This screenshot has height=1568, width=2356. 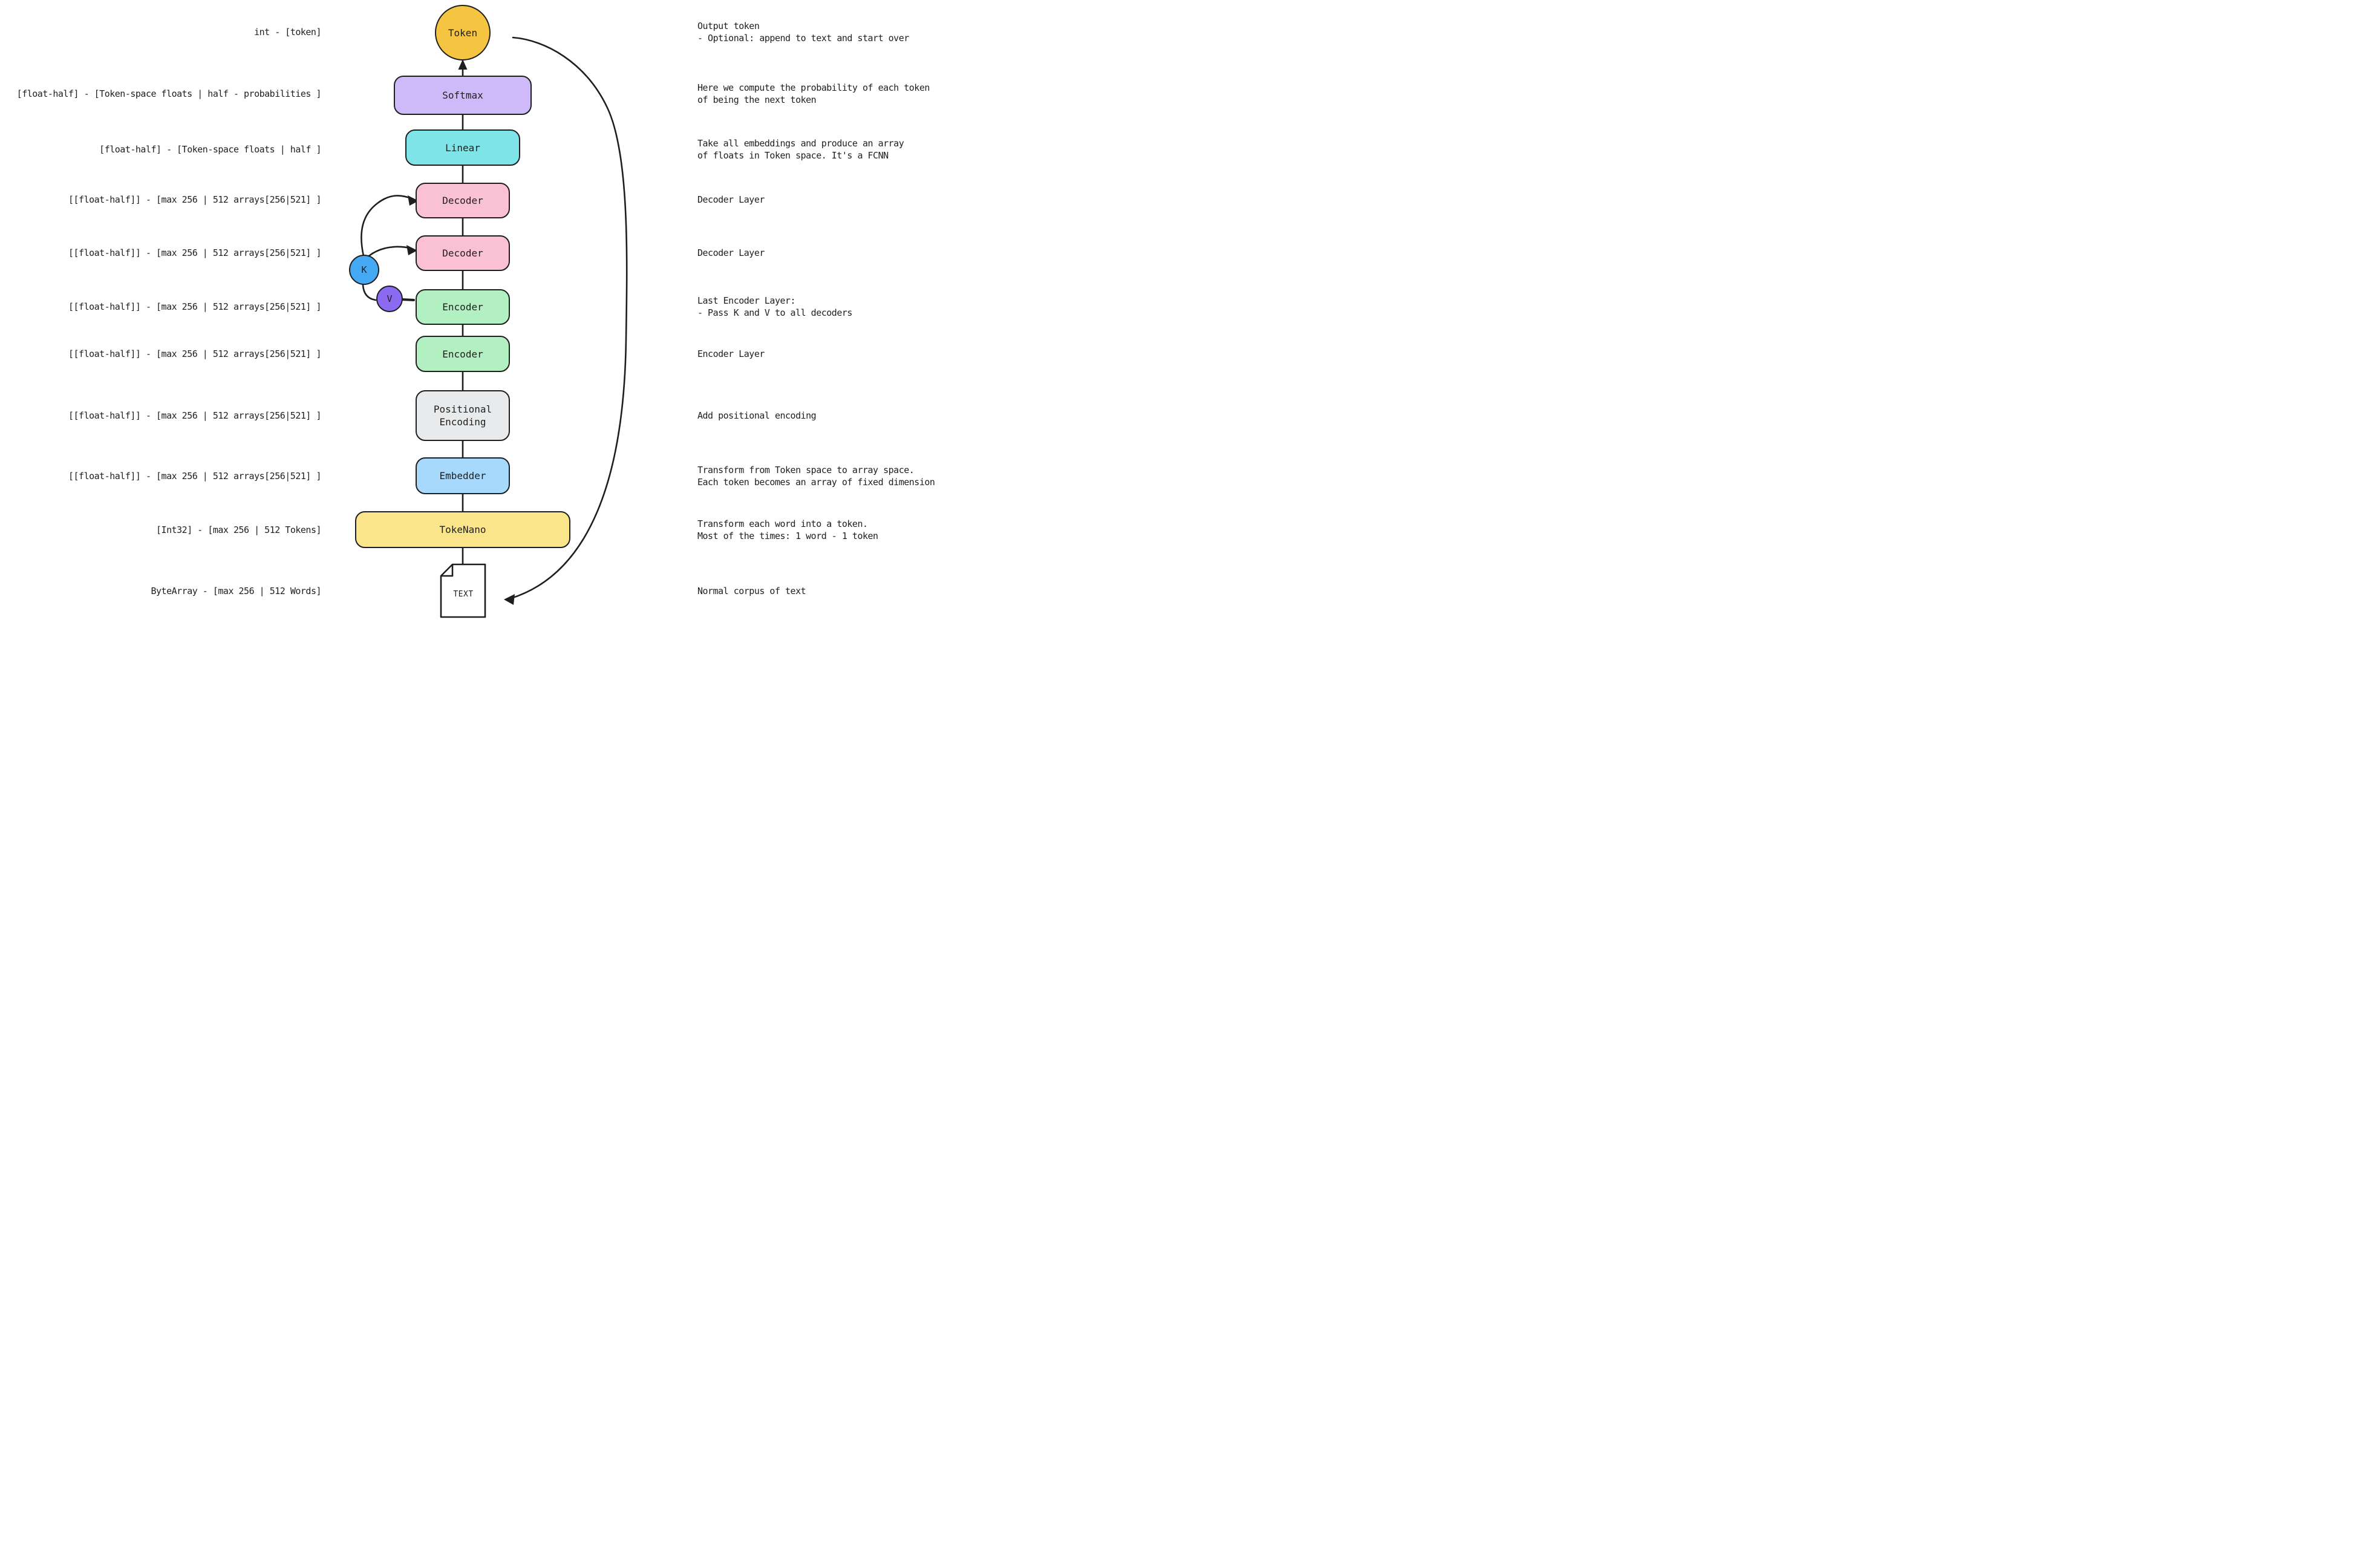 I want to click on softmax-node: Softmax, so click(x=463, y=95).